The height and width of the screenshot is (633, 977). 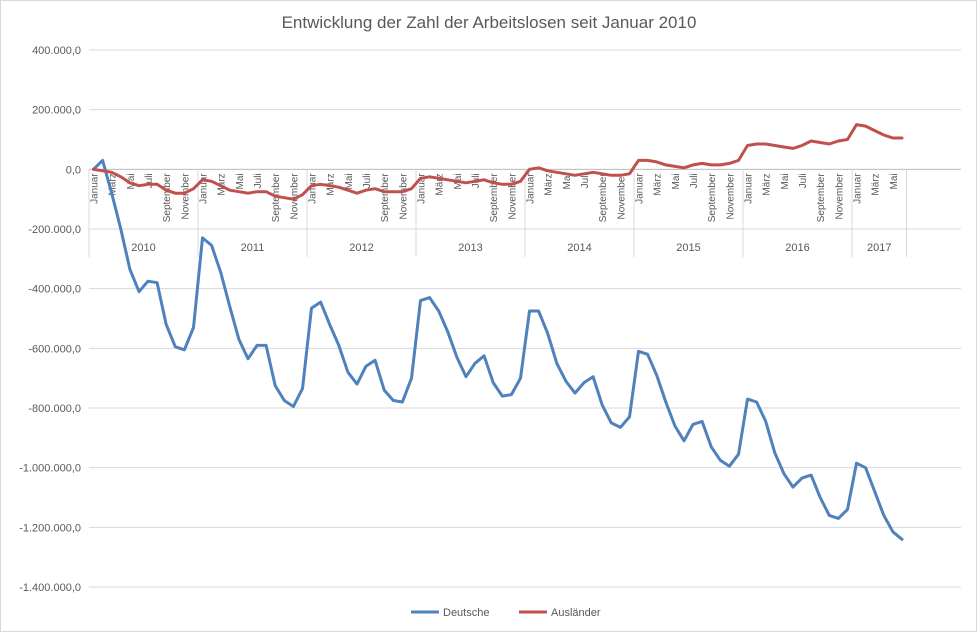 What do you see at coordinates (797, 248) in the screenshot?
I see `year-label: 2016` at bounding box center [797, 248].